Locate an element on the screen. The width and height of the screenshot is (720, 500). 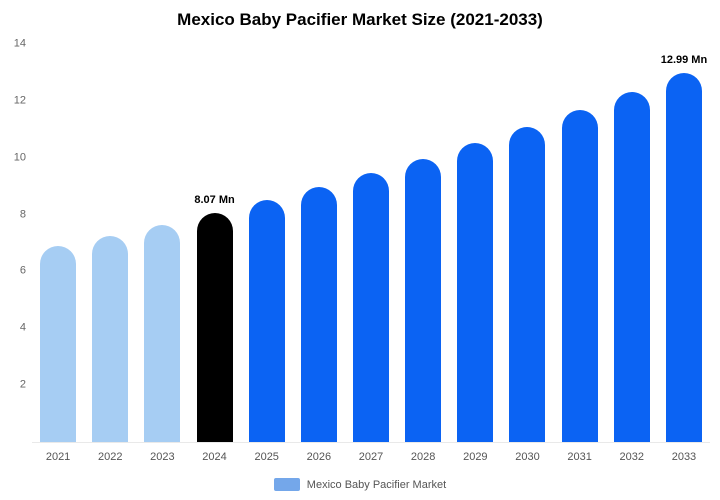
bar-slot: 2027 is located at coordinates (371, 253).